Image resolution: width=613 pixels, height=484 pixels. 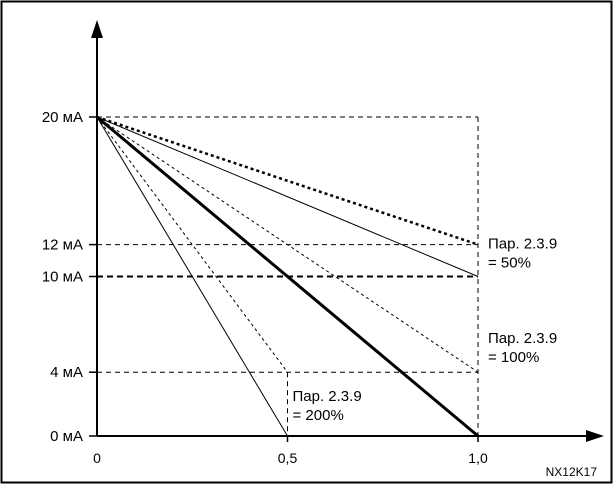 I want to click on x-axis-arrow-icon, so click(x=595, y=436).